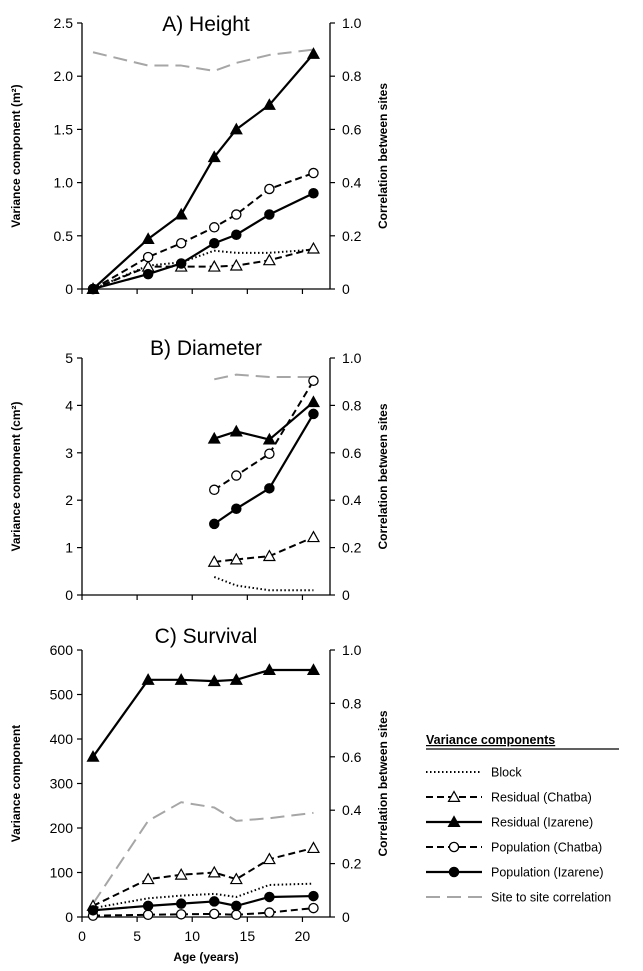 The image size is (643, 971). Describe the element at coordinates (352, 183) in the screenshot. I see `y2-tick-label: 0.4` at that location.